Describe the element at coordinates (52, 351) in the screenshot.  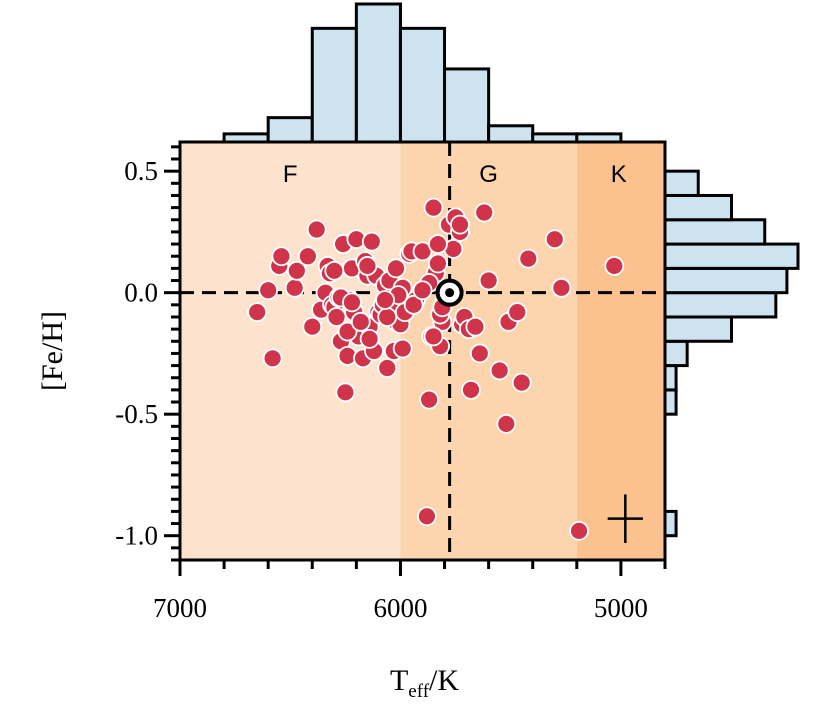
I see `y-axis-label: [Fe/H]` at that location.